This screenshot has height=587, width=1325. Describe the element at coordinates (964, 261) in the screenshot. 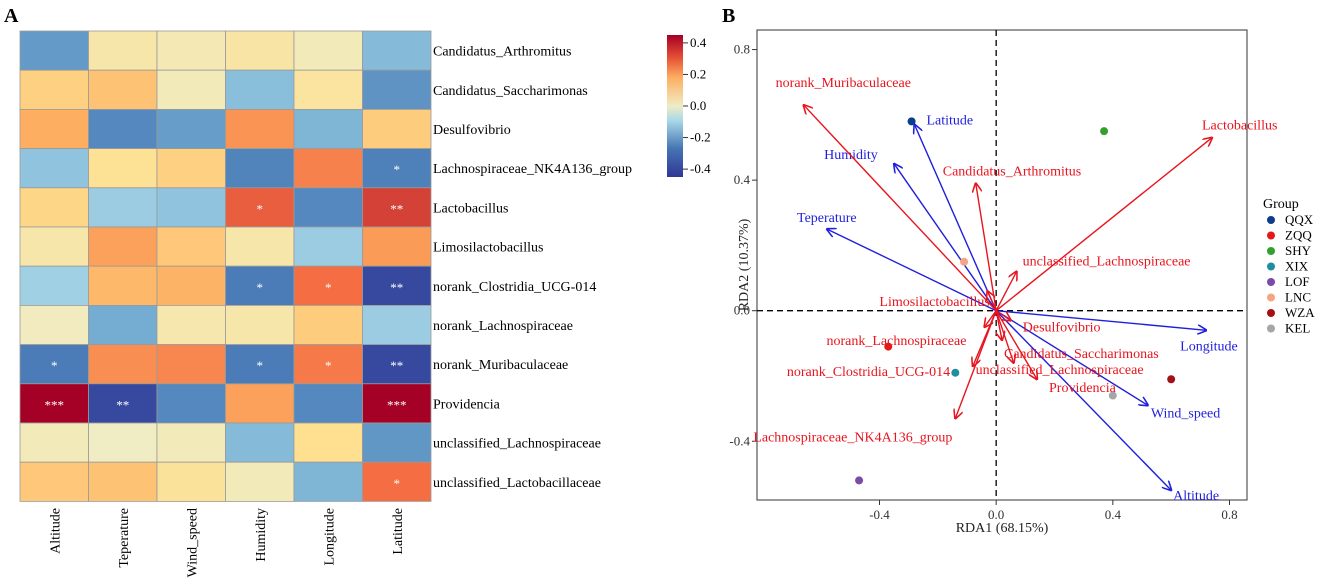

I see `sample-point-lnc` at that location.